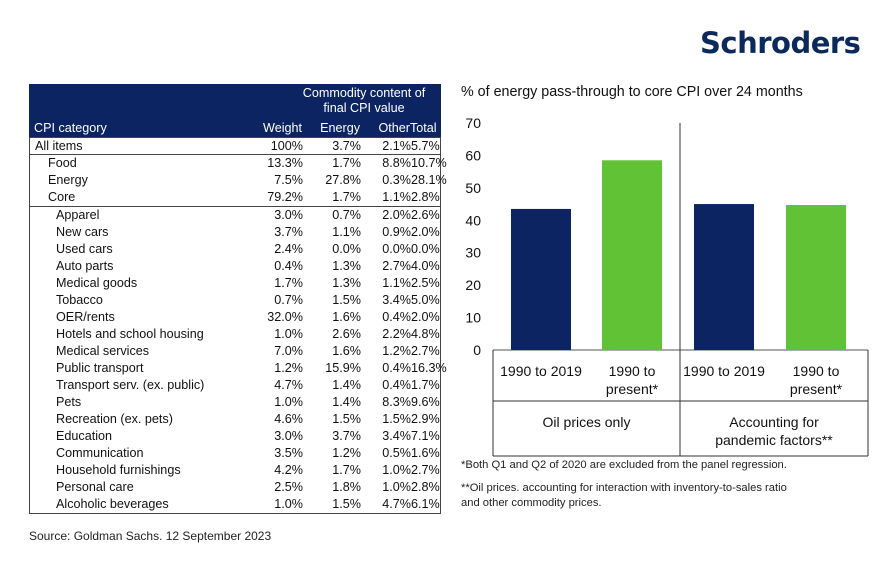 The height and width of the screenshot is (571, 890). I want to click on cell-total: 2.8%, so click(425, 197).